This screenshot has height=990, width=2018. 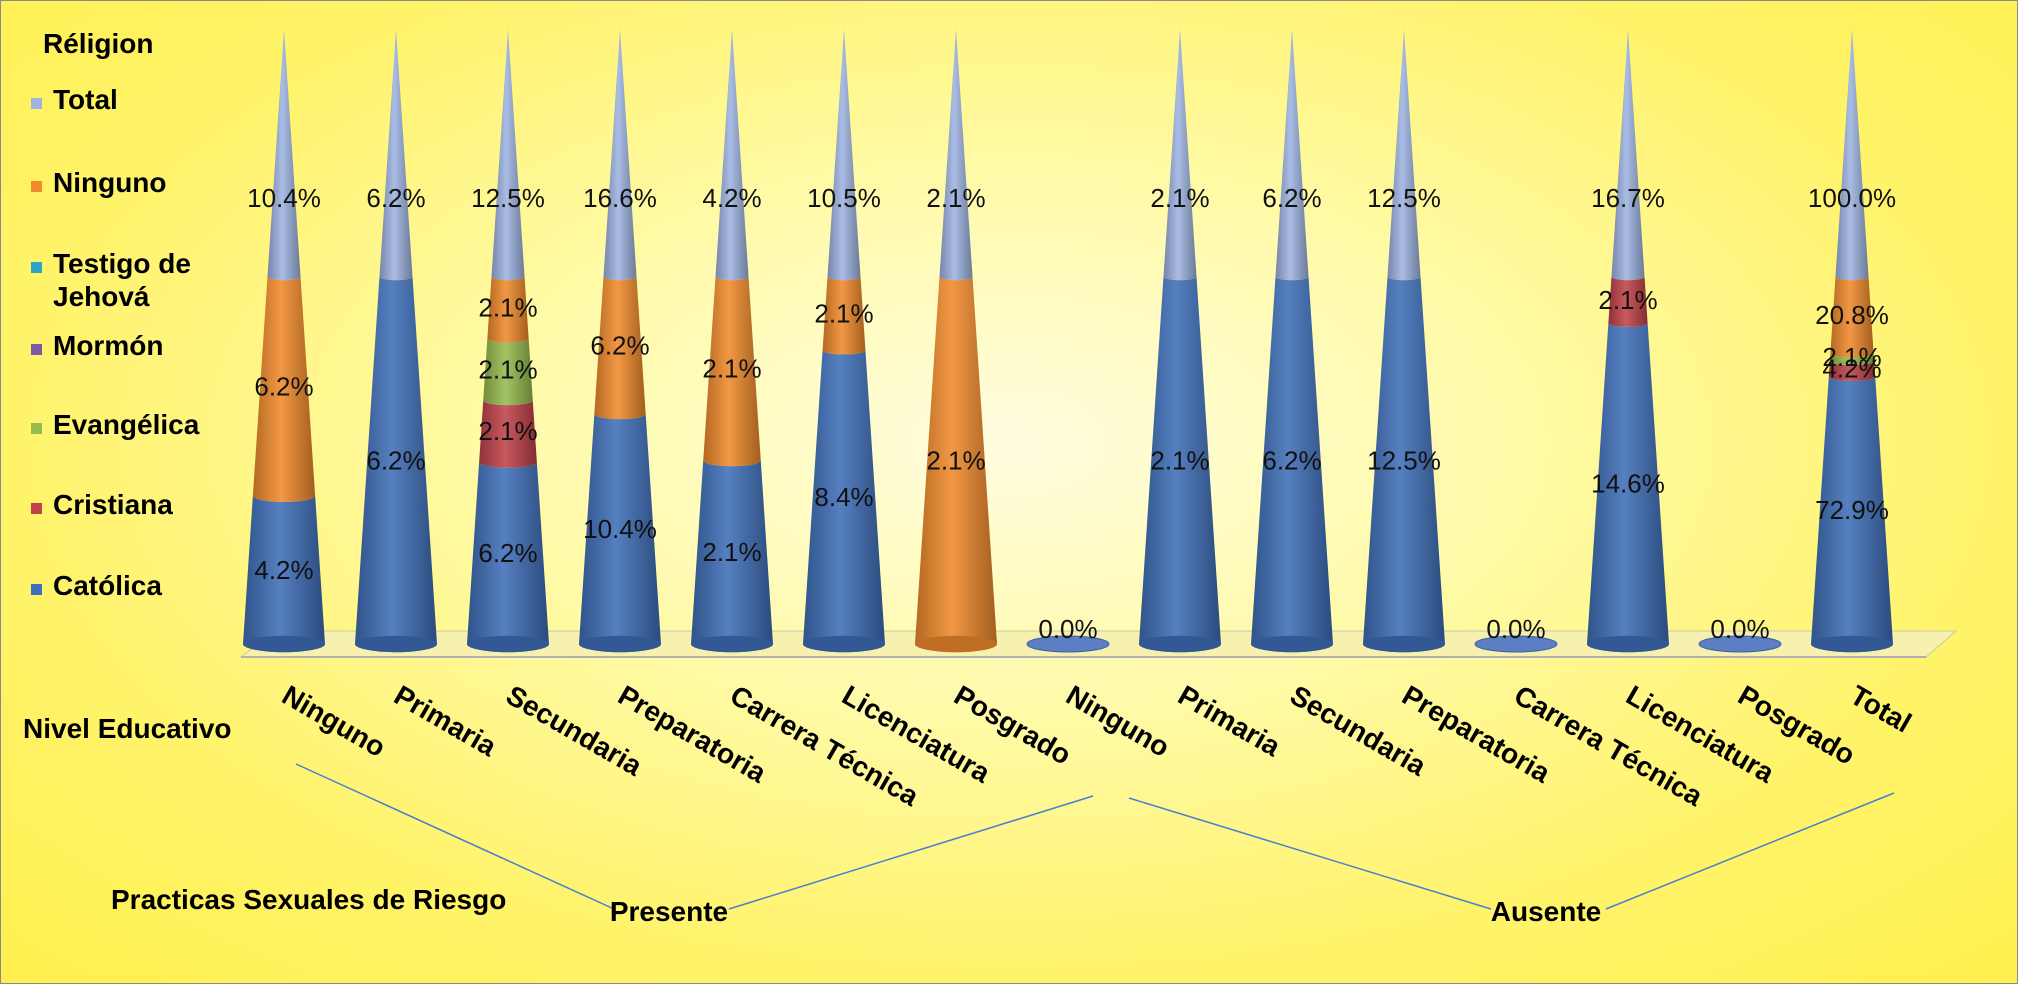 I want to click on cone-segment-total-ausente-secundaria, so click(x=1292, y=155).